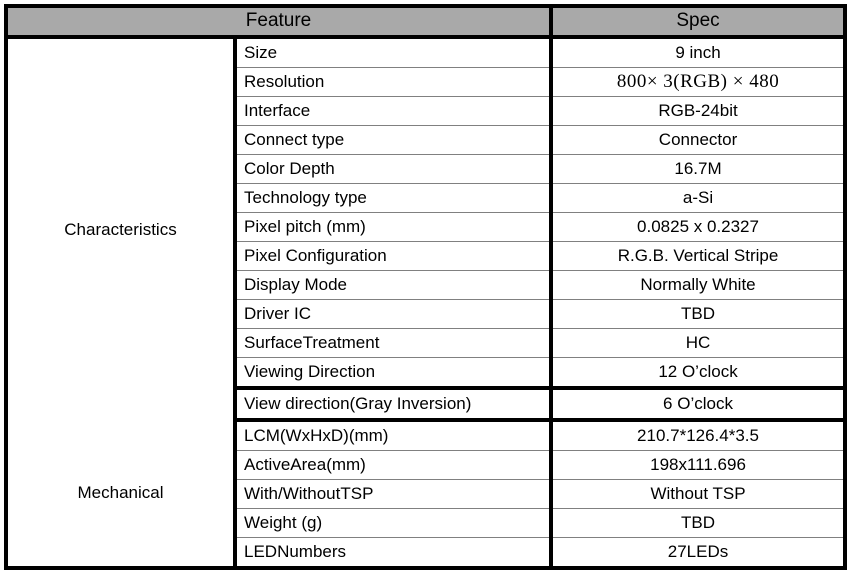  I want to click on feature-cell: Viewing Direction, so click(394, 372).